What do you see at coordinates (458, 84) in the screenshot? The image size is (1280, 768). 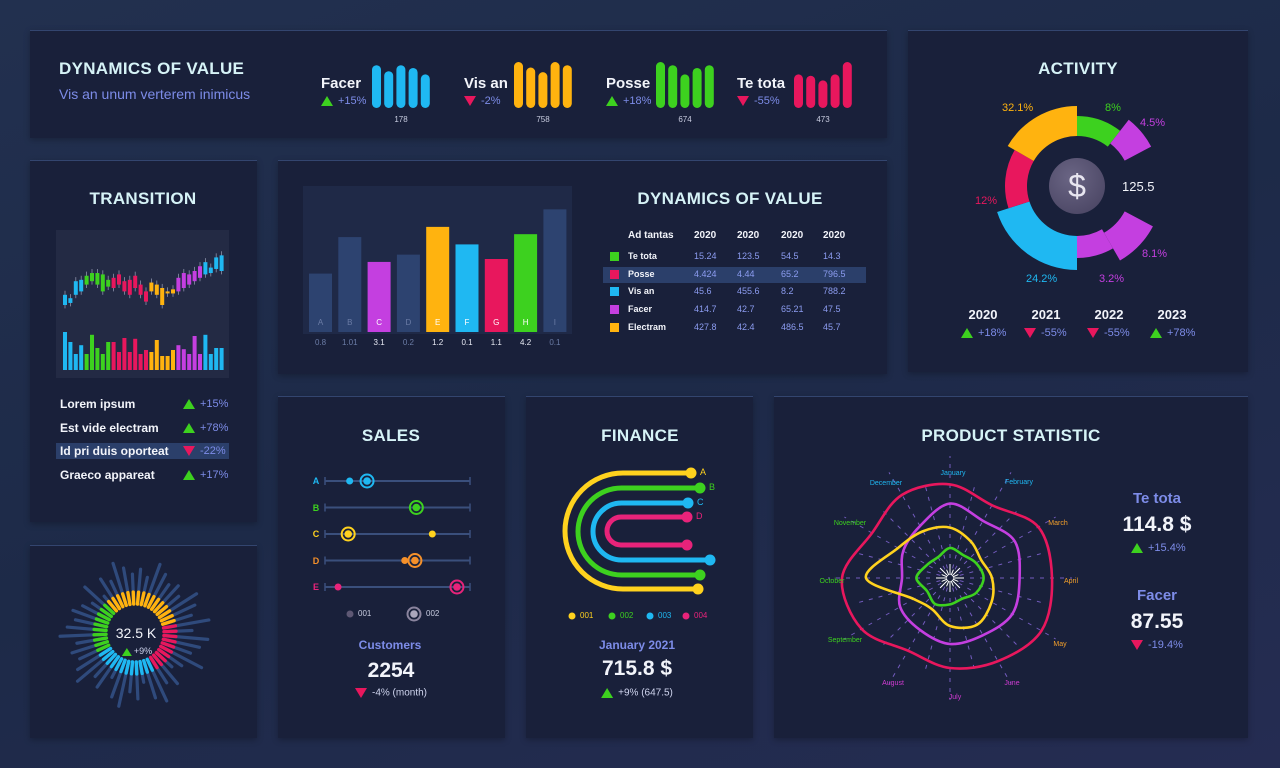 I see `header-panel` at bounding box center [458, 84].